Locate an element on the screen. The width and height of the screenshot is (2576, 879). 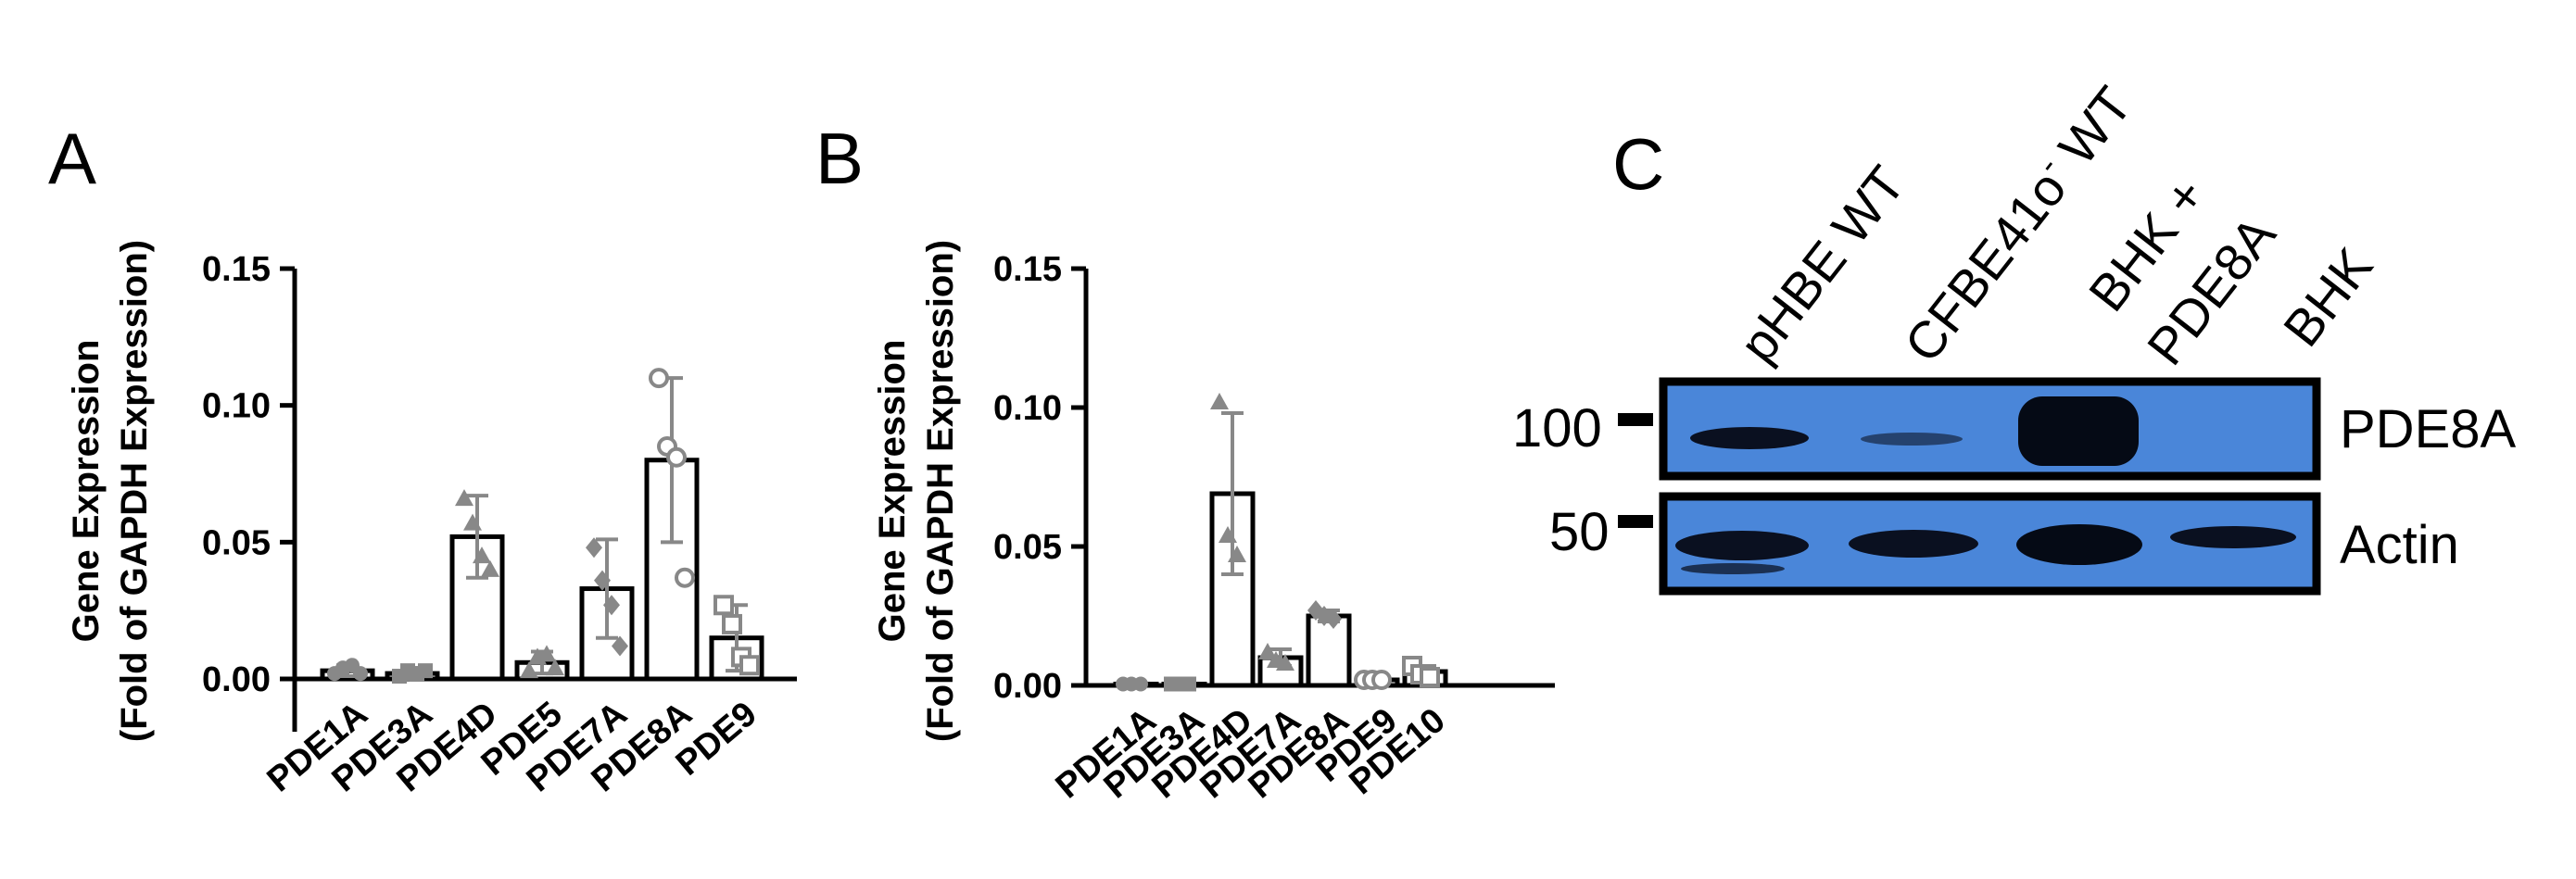
band-actin-bhk-pde8a is located at coordinates (2079, 544).